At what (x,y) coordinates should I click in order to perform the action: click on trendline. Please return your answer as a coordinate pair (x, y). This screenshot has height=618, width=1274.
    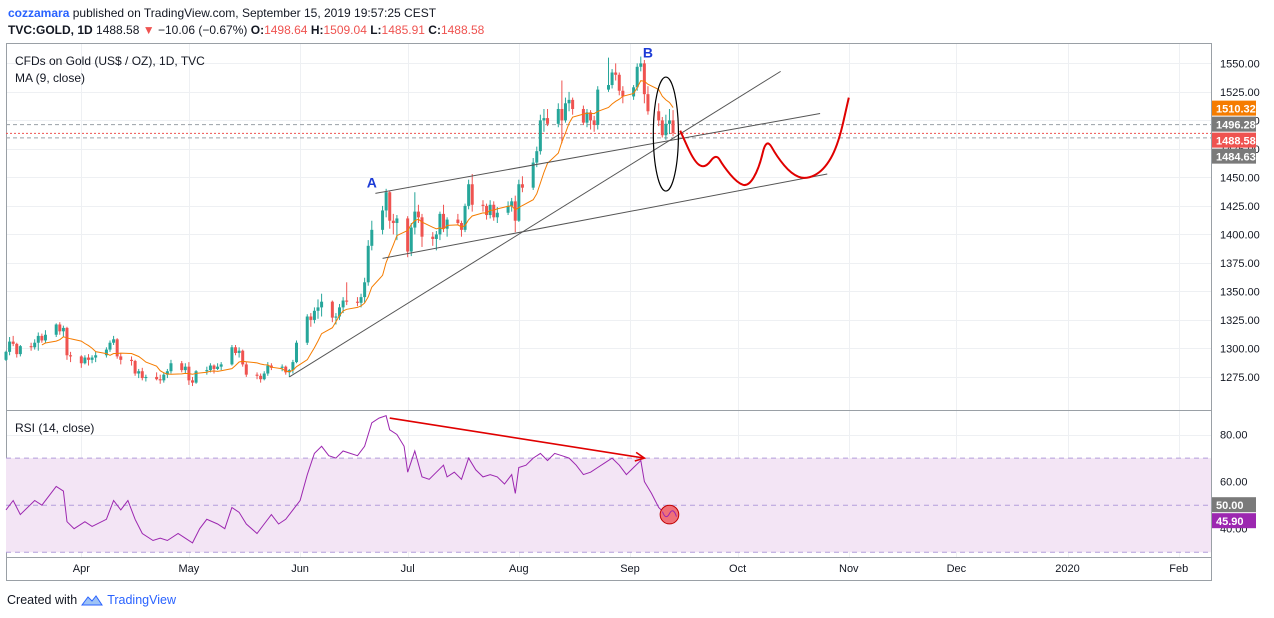
    Looking at the image, I should click on (598, 153).